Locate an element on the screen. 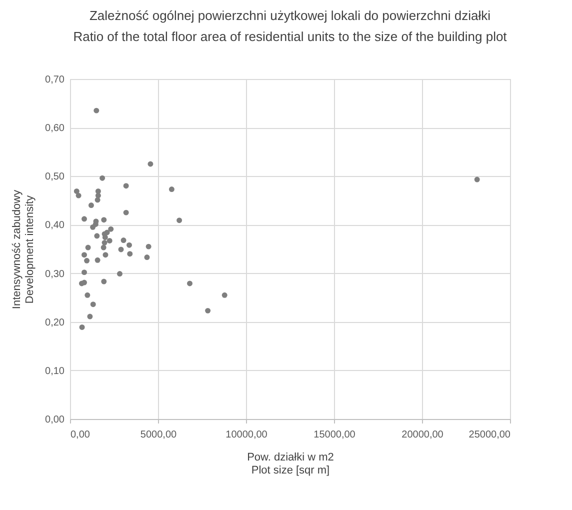 The height and width of the screenshot is (510, 572). text: Pow. działki w m2 is located at coordinates (290, 458).